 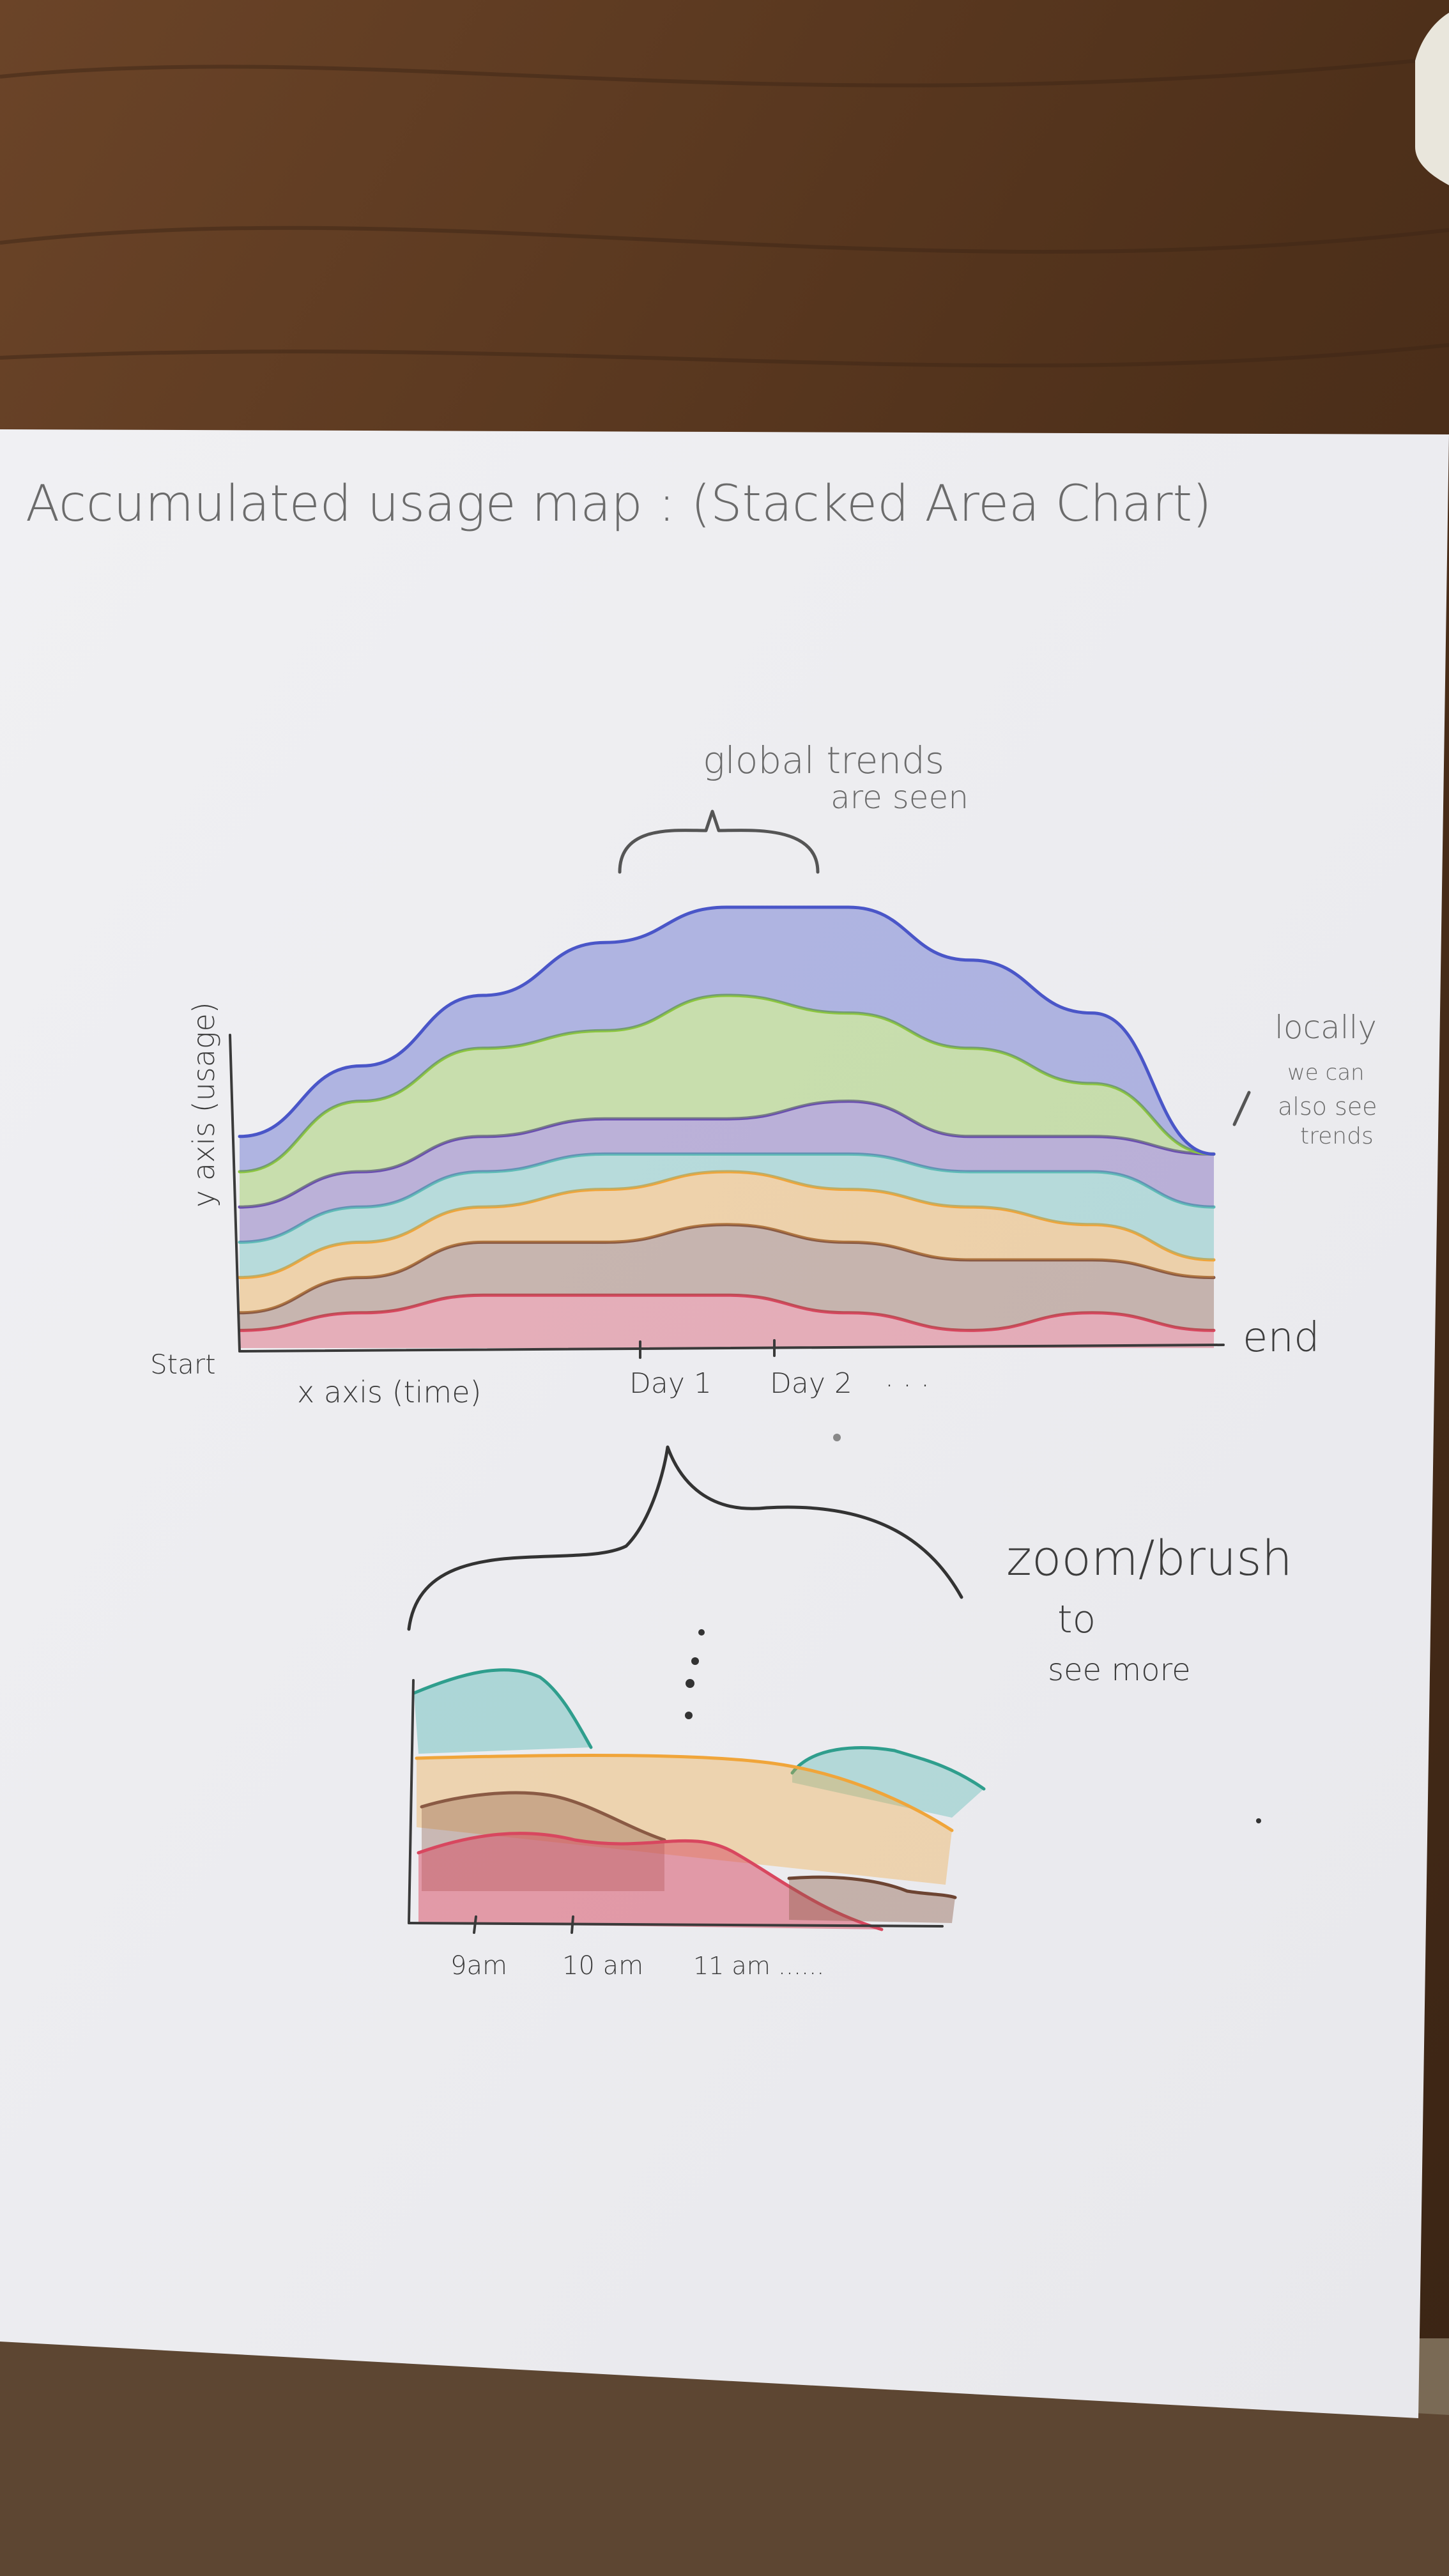 What do you see at coordinates (183, 1364) in the screenshot?
I see `start-label: Start` at bounding box center [183, 1364].